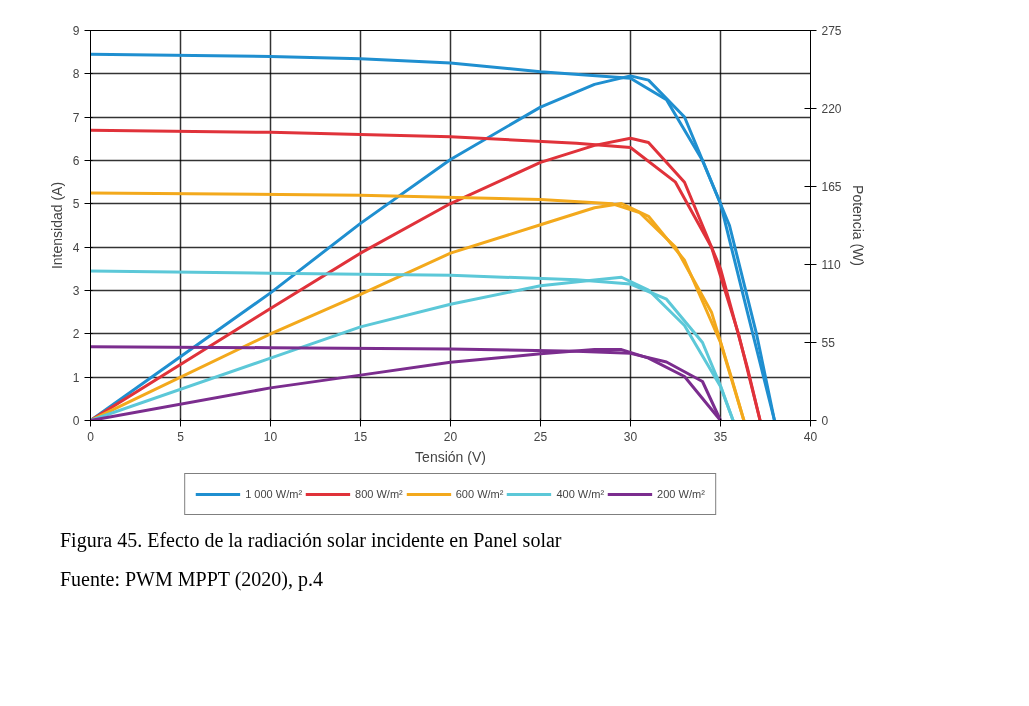 The image size is (1029, 706). Describe the element at coordinates (681, 494) in the screenshot. I see `legend-label: 200 W/m²` at that location.